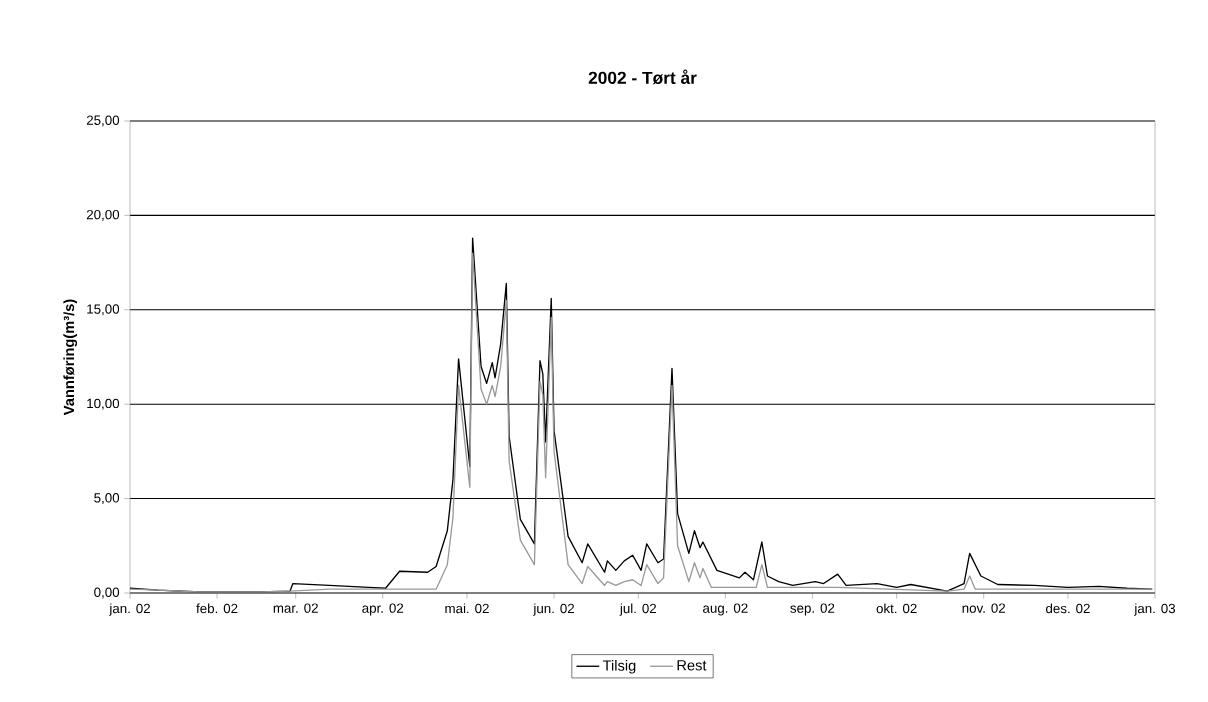 This screenshot has width=1208, height=702. Describe the element at coordinates (1068, 608) in the screenshot. I see `x-tick-label: des. 02` at that location.